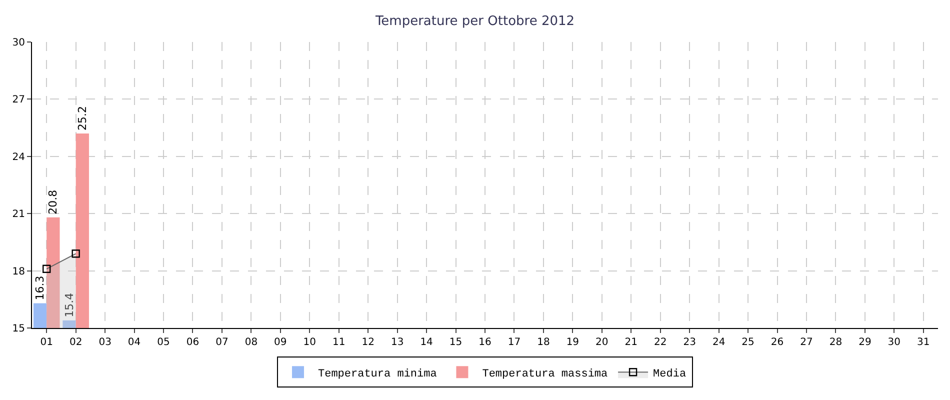  What do you see at coordinates (75, 342) in the screenshot?
I see `x-tick-label: 02` at bounding box center [75, 342].